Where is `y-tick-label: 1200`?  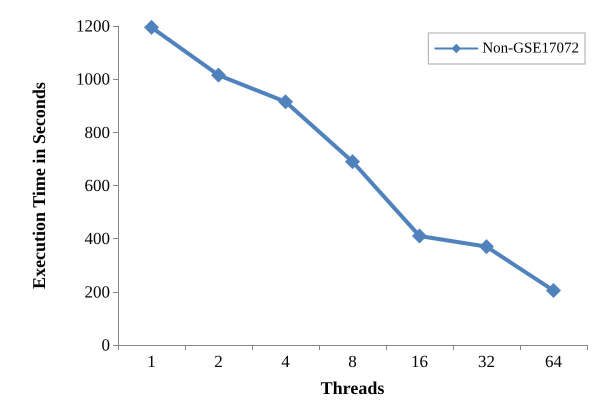 y-tick-label: 1200 is located at coordinates (93, 26).